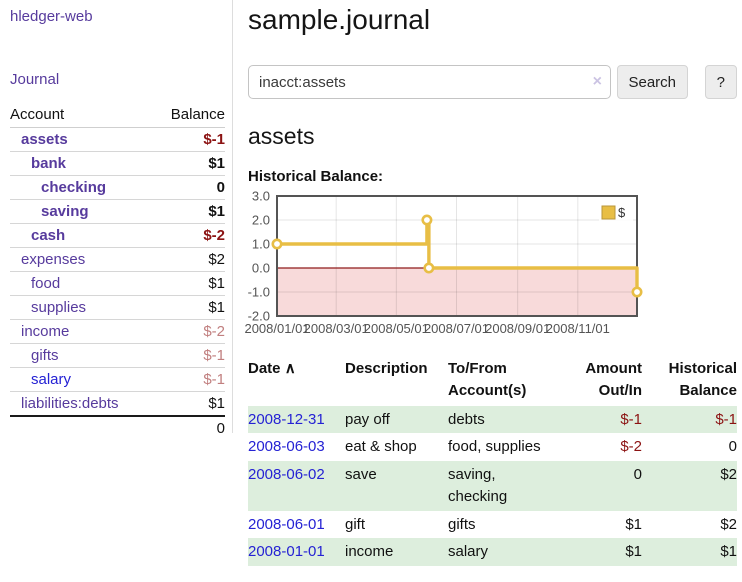 The width and height of the screenshot is (742, 582). I want to click on x-axis-tick-label: 2008/05/01, so click(396, 328).